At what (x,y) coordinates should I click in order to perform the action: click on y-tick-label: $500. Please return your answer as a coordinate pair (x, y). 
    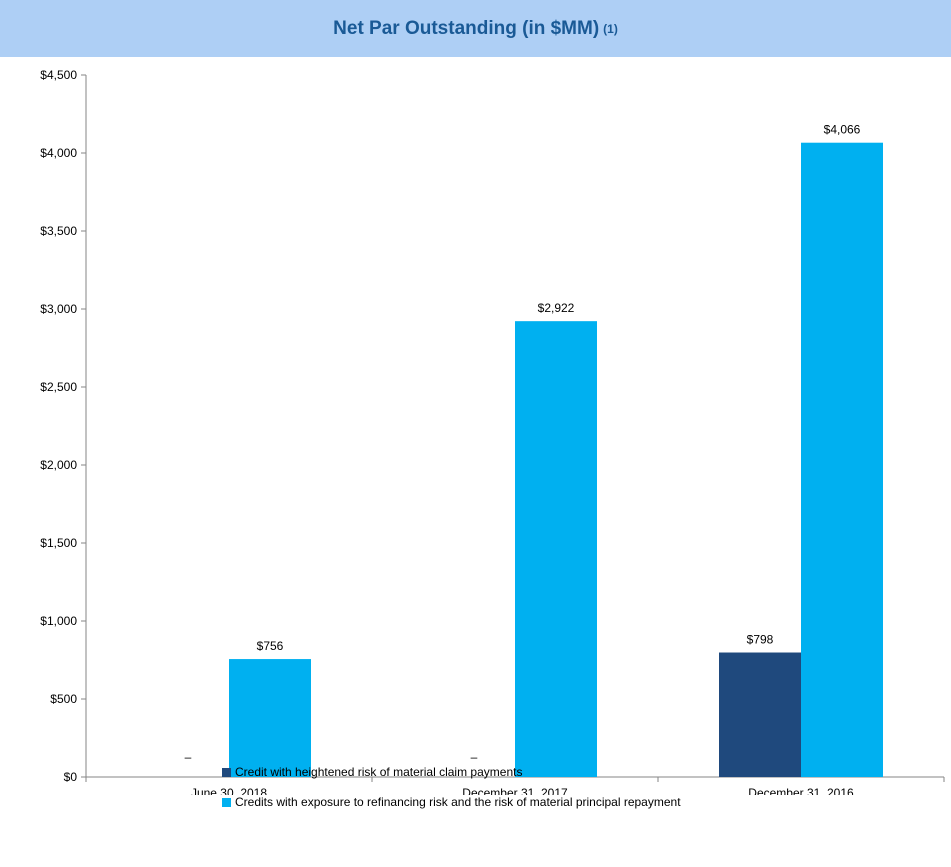
    Looking at the image, I should click on (63, 699).